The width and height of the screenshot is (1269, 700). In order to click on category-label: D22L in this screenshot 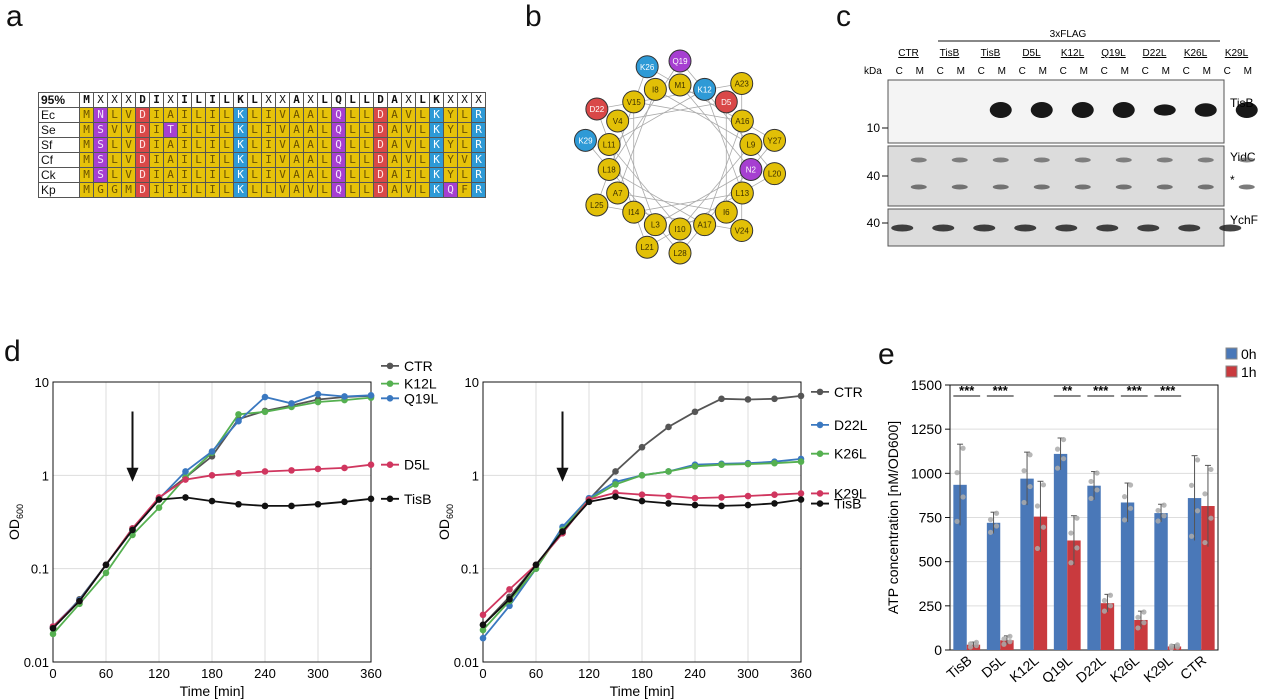, I will do `click(1091, 669)`.